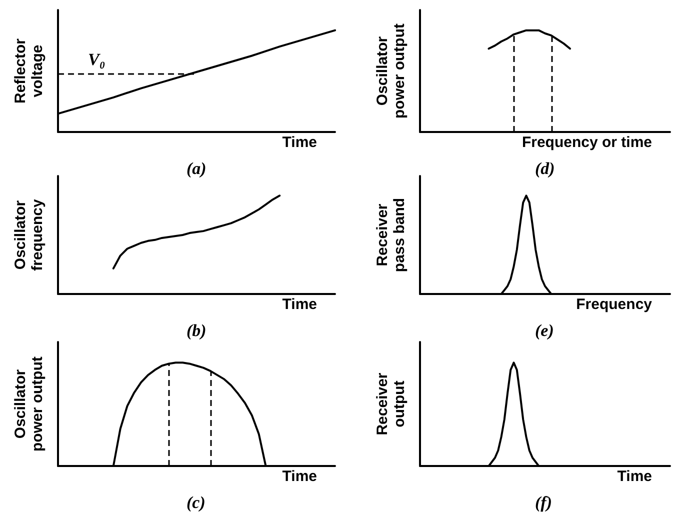 This screenshot has height=512, width=673. I want to click on text: (c), so click(196, 502).